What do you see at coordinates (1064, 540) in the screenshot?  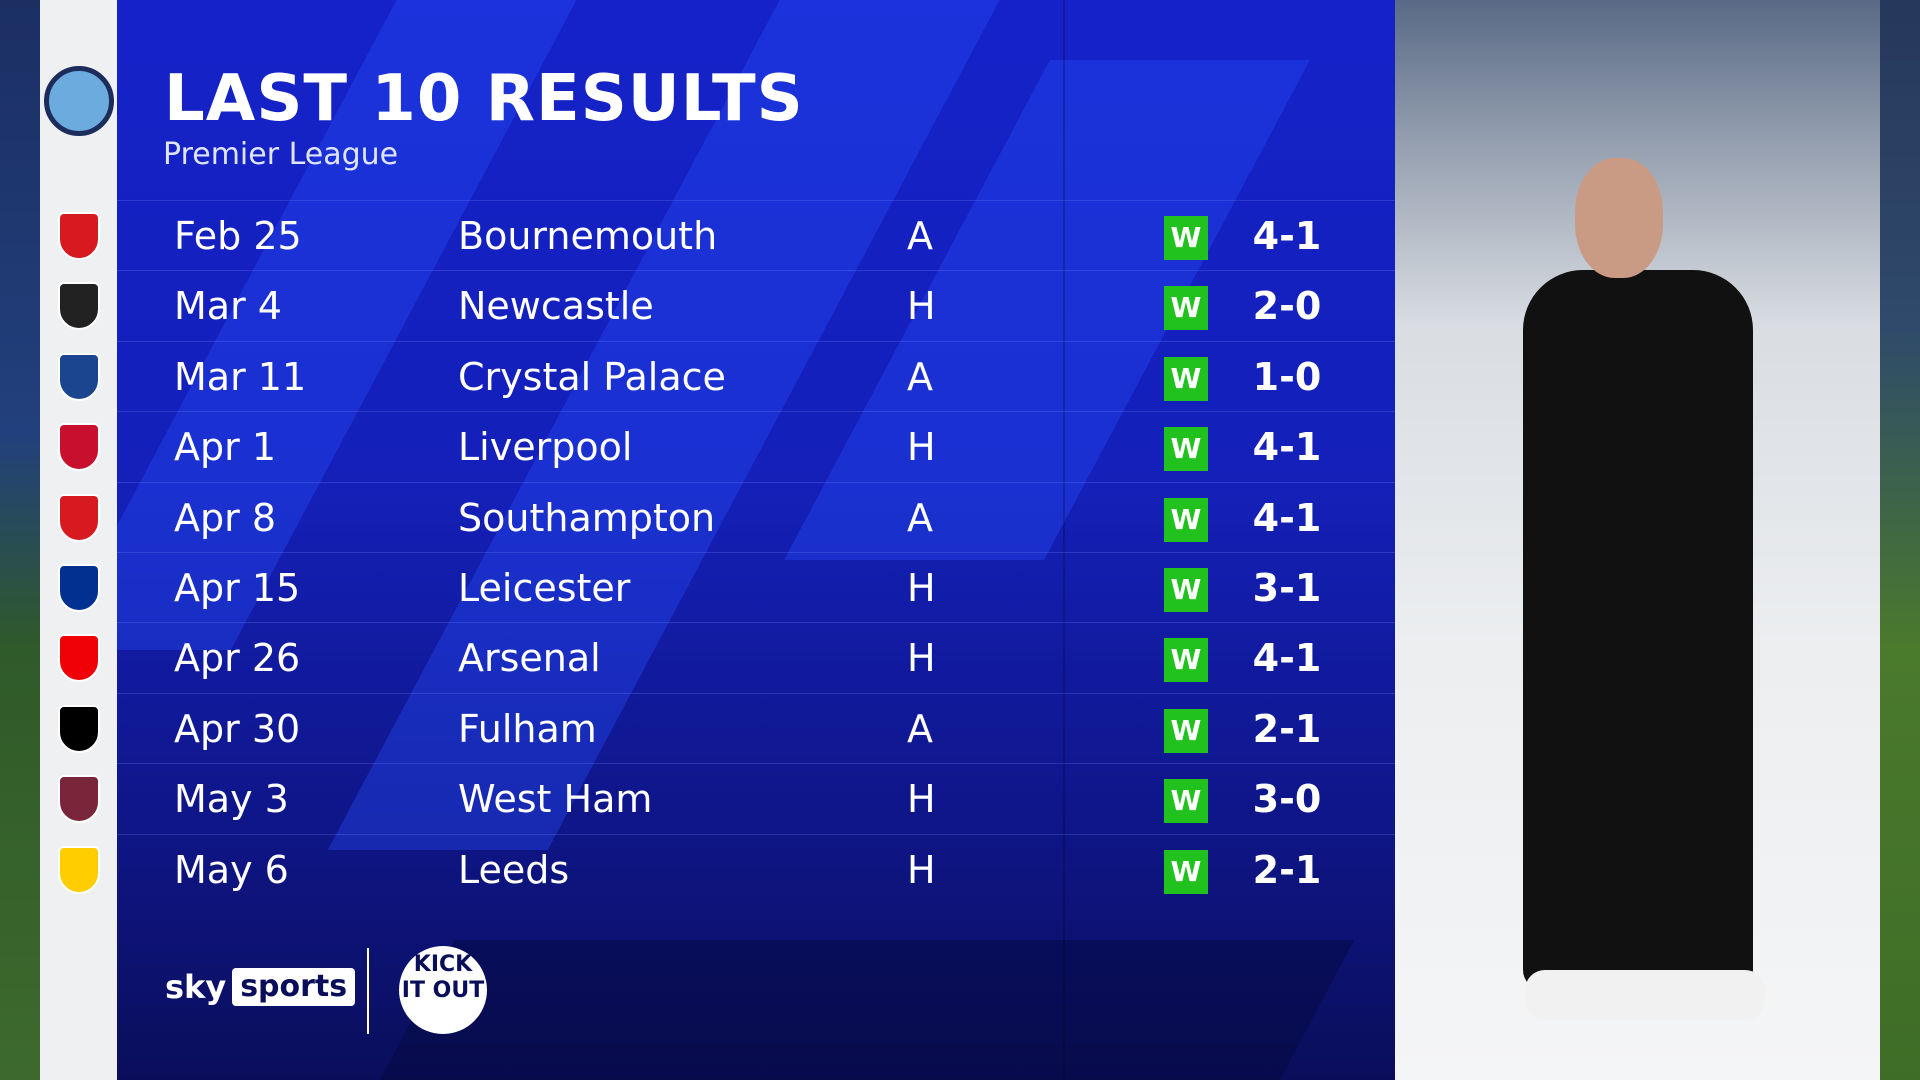 I see `panel-divider` at bounding box center [1064, 540].